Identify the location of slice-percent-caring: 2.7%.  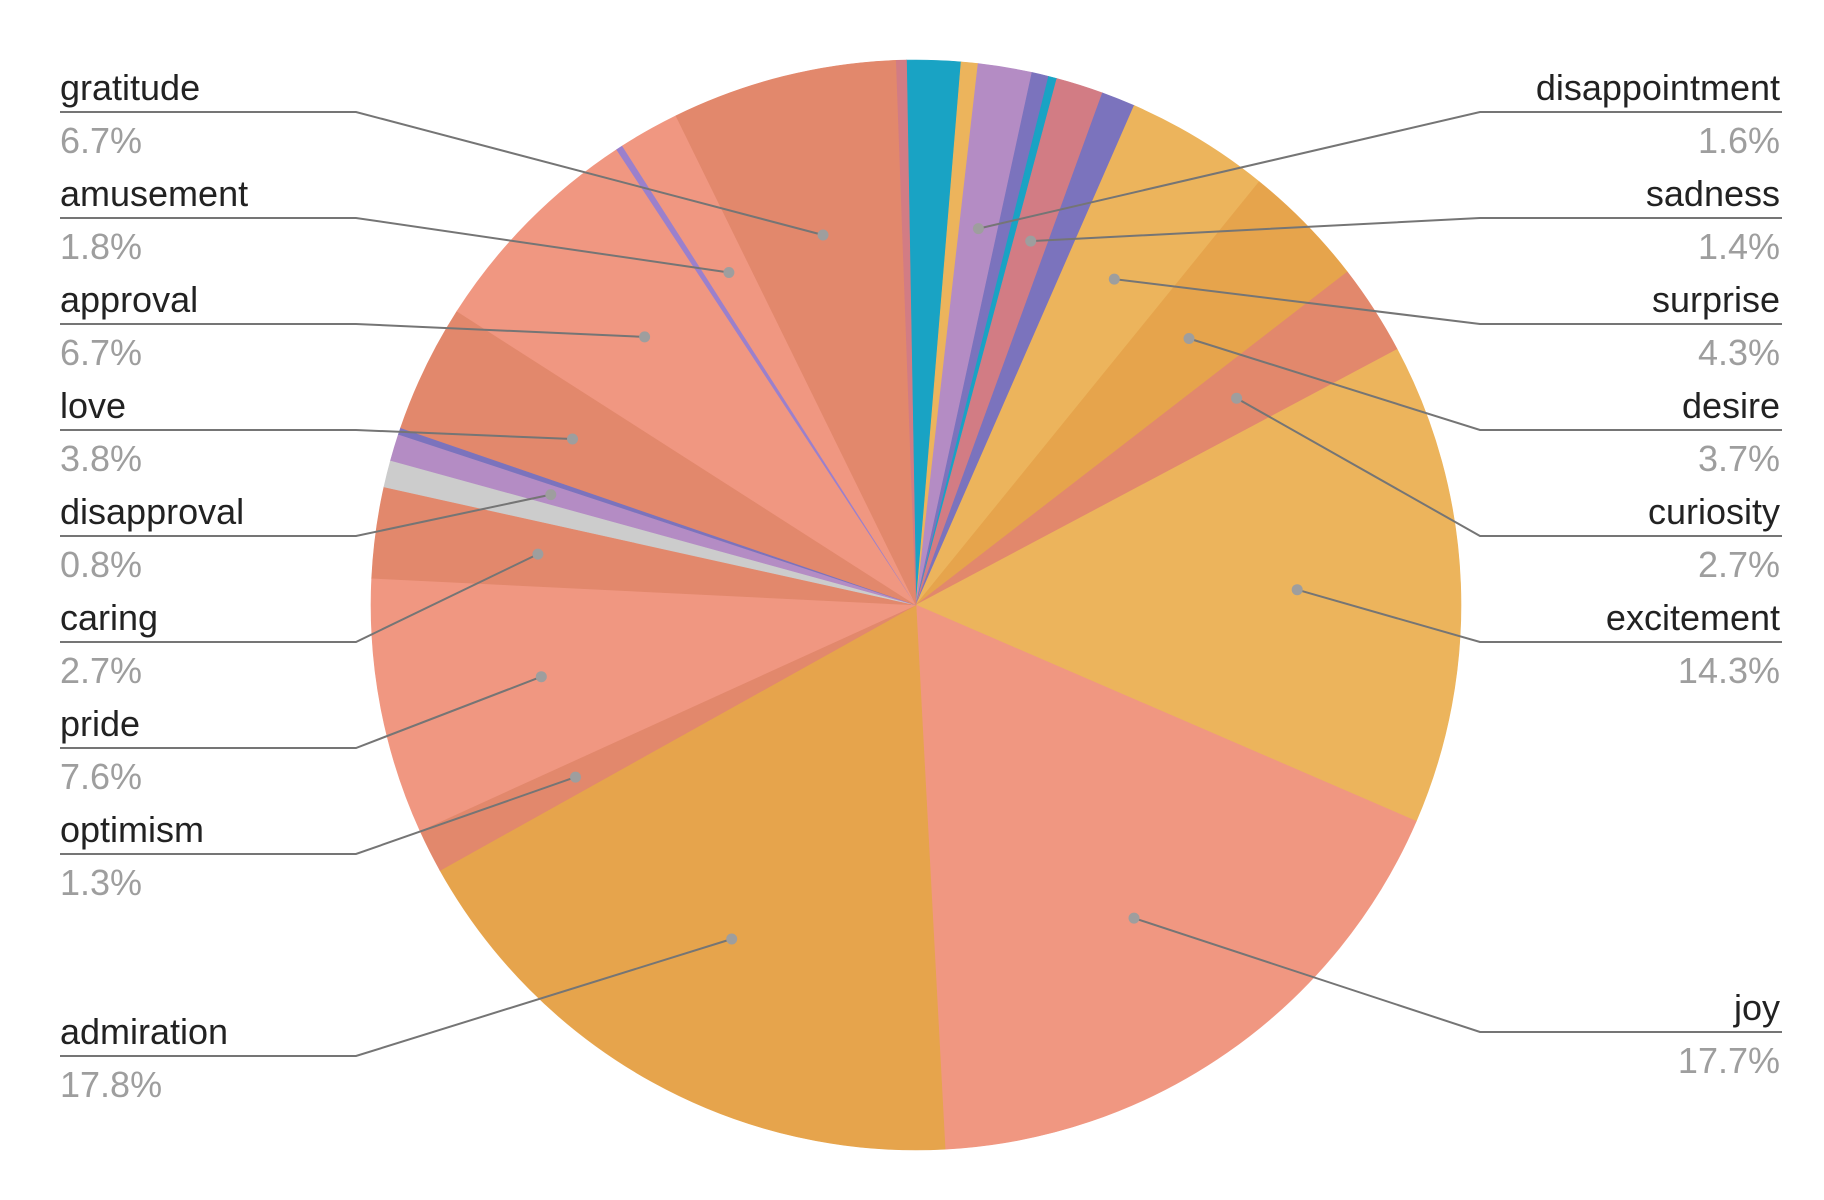
(101, 670).